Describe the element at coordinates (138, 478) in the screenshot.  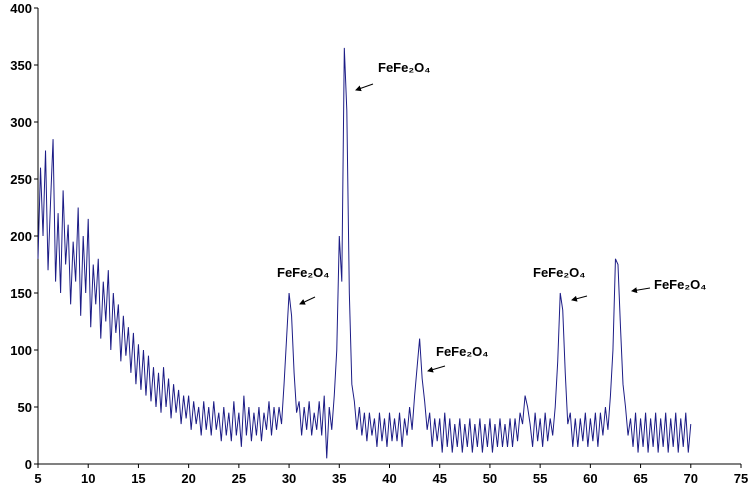
I see `x-tick-label: 15` at that location.